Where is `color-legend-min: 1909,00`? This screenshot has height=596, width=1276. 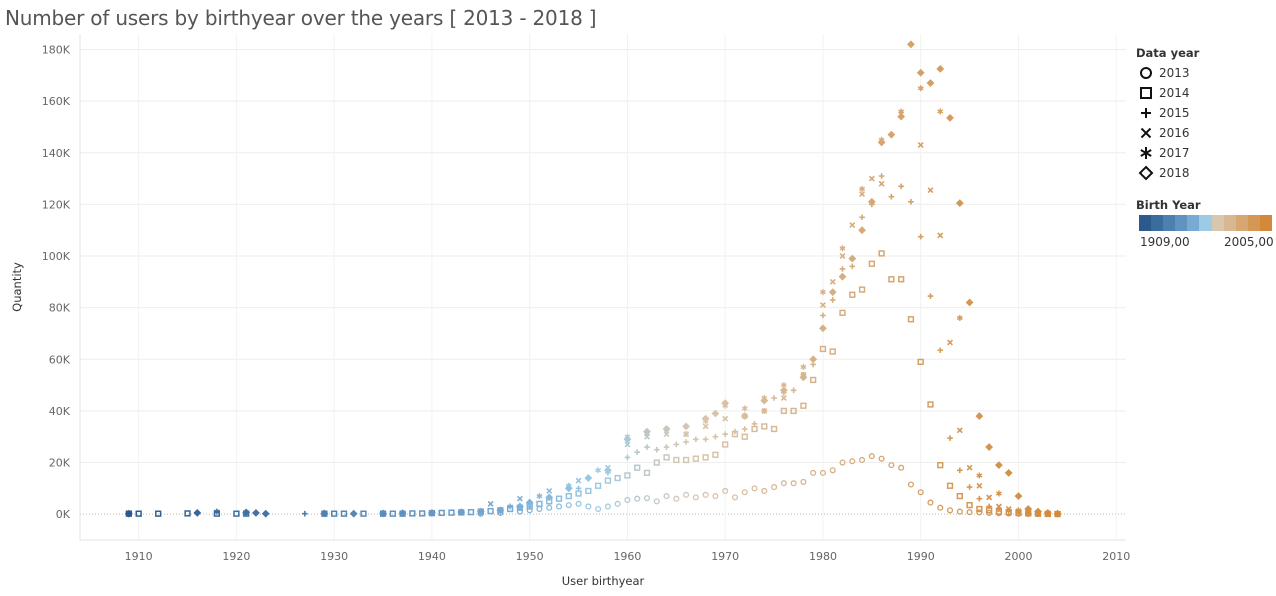 color-legend-min: 1909,00 is located at coordinates (1165, 242).